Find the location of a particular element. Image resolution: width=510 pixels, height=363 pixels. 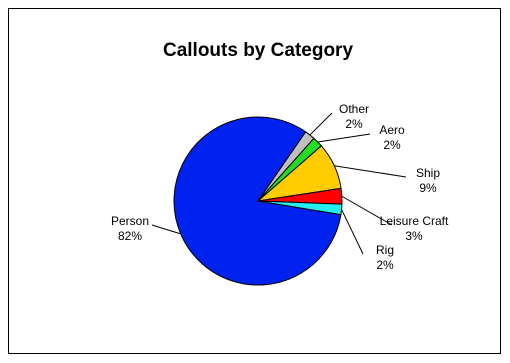

leader-other is located at coordinates (321, 124).